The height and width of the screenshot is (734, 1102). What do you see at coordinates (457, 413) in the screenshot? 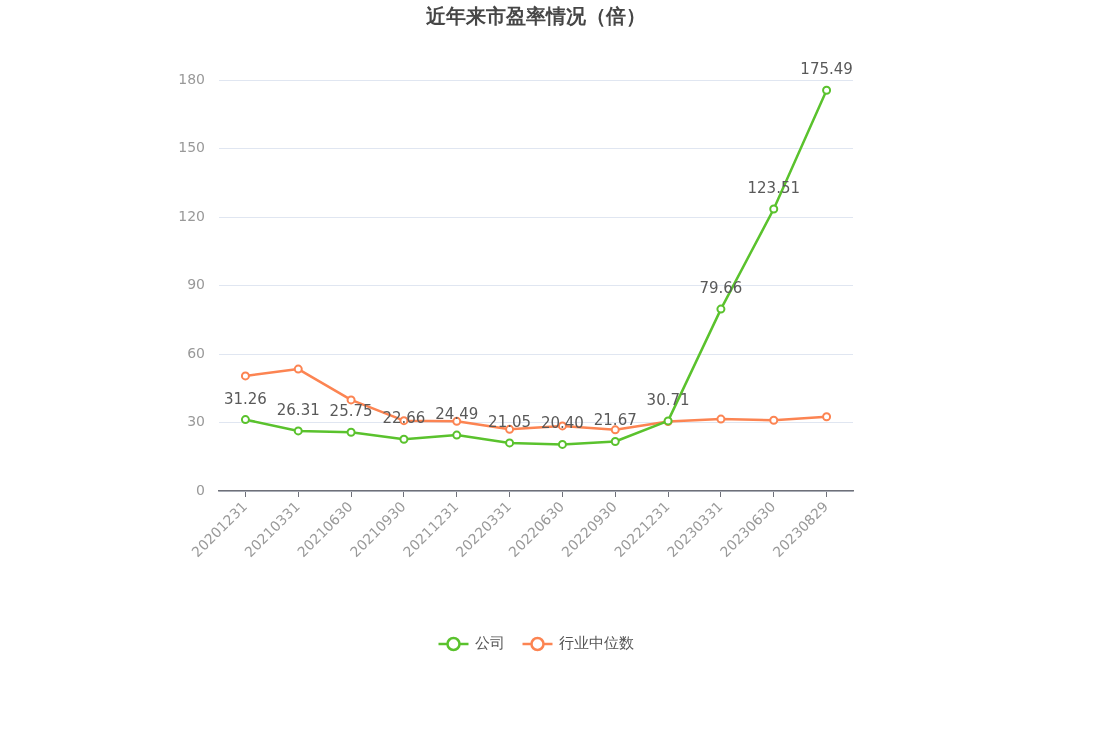
I see `data-label: 24.49` at bounding box center [457, 413].